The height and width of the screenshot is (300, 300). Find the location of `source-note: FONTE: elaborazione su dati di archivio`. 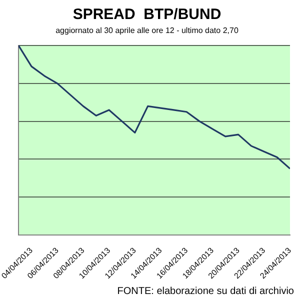

source-note: FONTE: elaborazione su dati di archivio is located at coordinates (205, 291).